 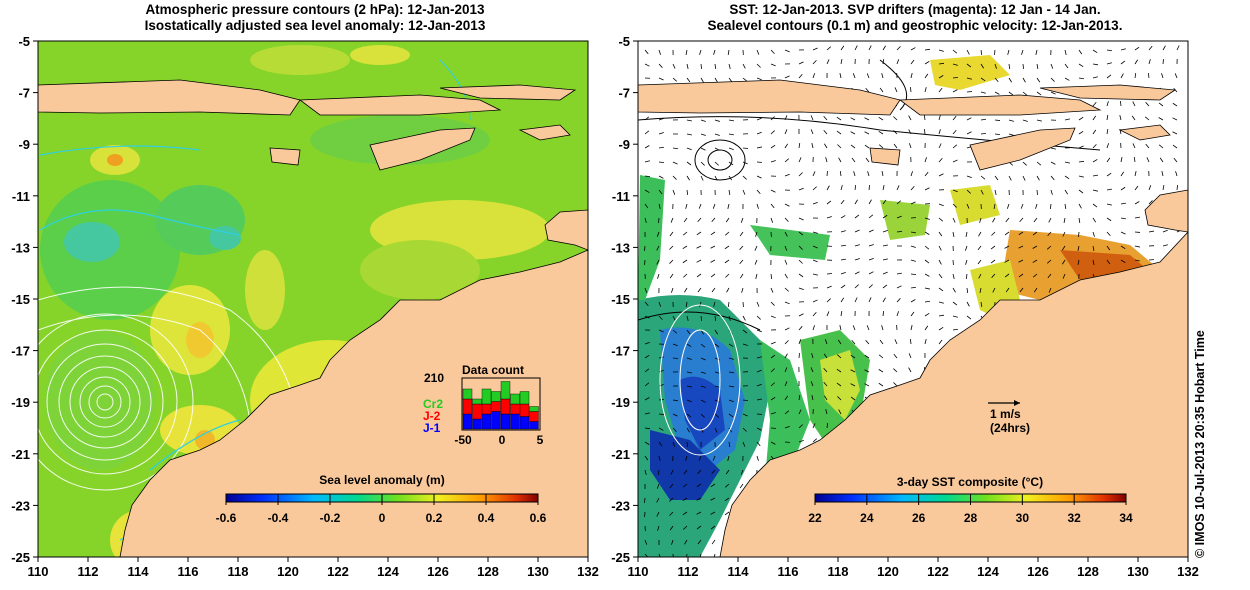 What do you see at coordinates (21, 196) in the screenshot?
I see `left-y-tick-label: -11` at bounding box center [21, 196].